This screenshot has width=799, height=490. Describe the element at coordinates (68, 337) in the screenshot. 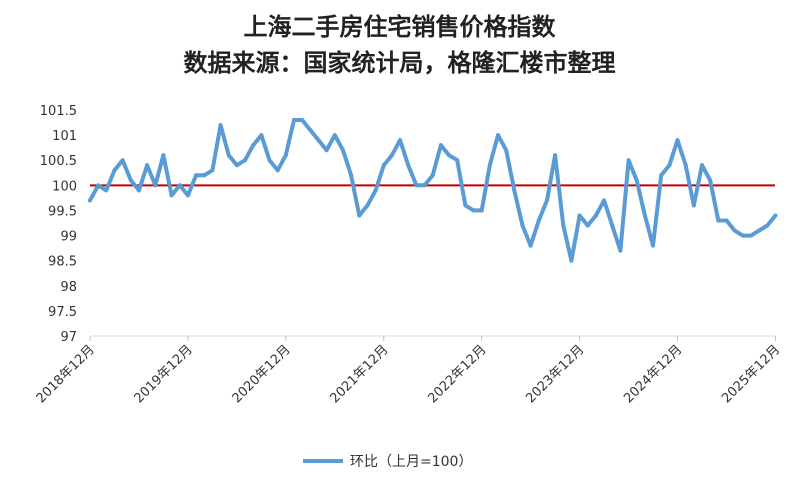

I see `y-tick-label: 97` at that location.